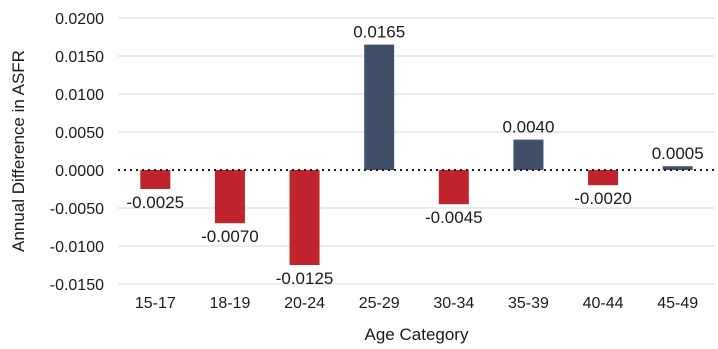 The image size is (718, 349). Describe the element at coordinates (304, 303) in the screenshot. I see `x-tick-label: 20-24` at that location.